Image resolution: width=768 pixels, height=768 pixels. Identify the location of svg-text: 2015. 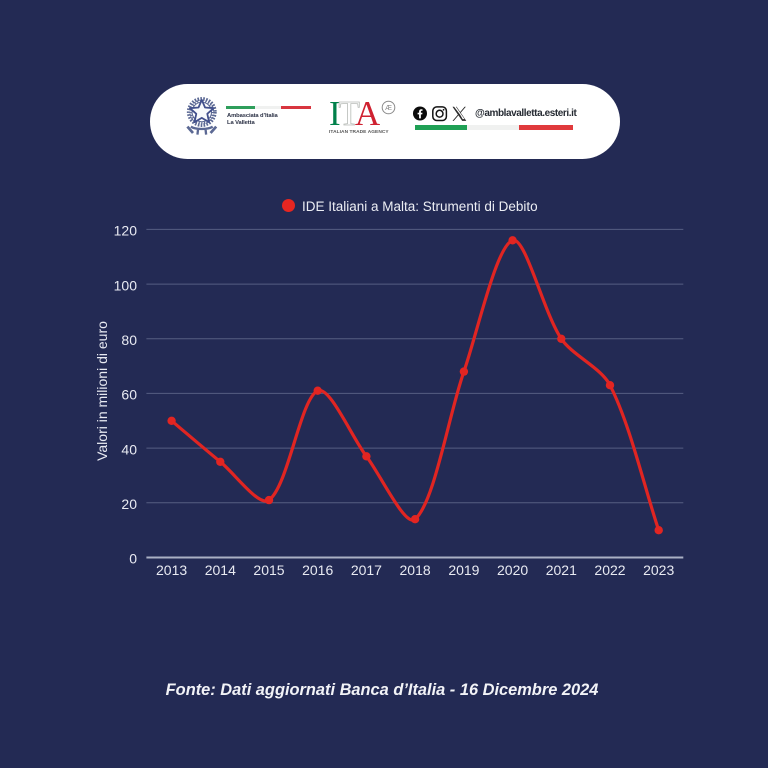
(268, 570).